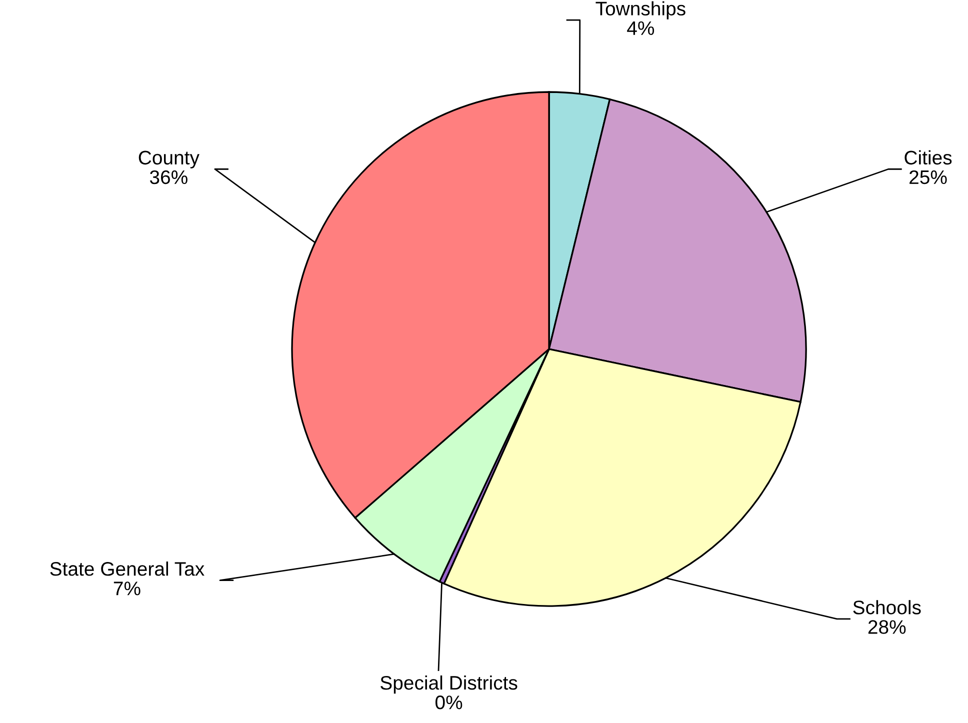 The height and width of the screenshot is (723, 968). What do you see at coordinates (641, 10) in the screenshot?
I see `slice-label: Townships` at bounding box center [641, 10].